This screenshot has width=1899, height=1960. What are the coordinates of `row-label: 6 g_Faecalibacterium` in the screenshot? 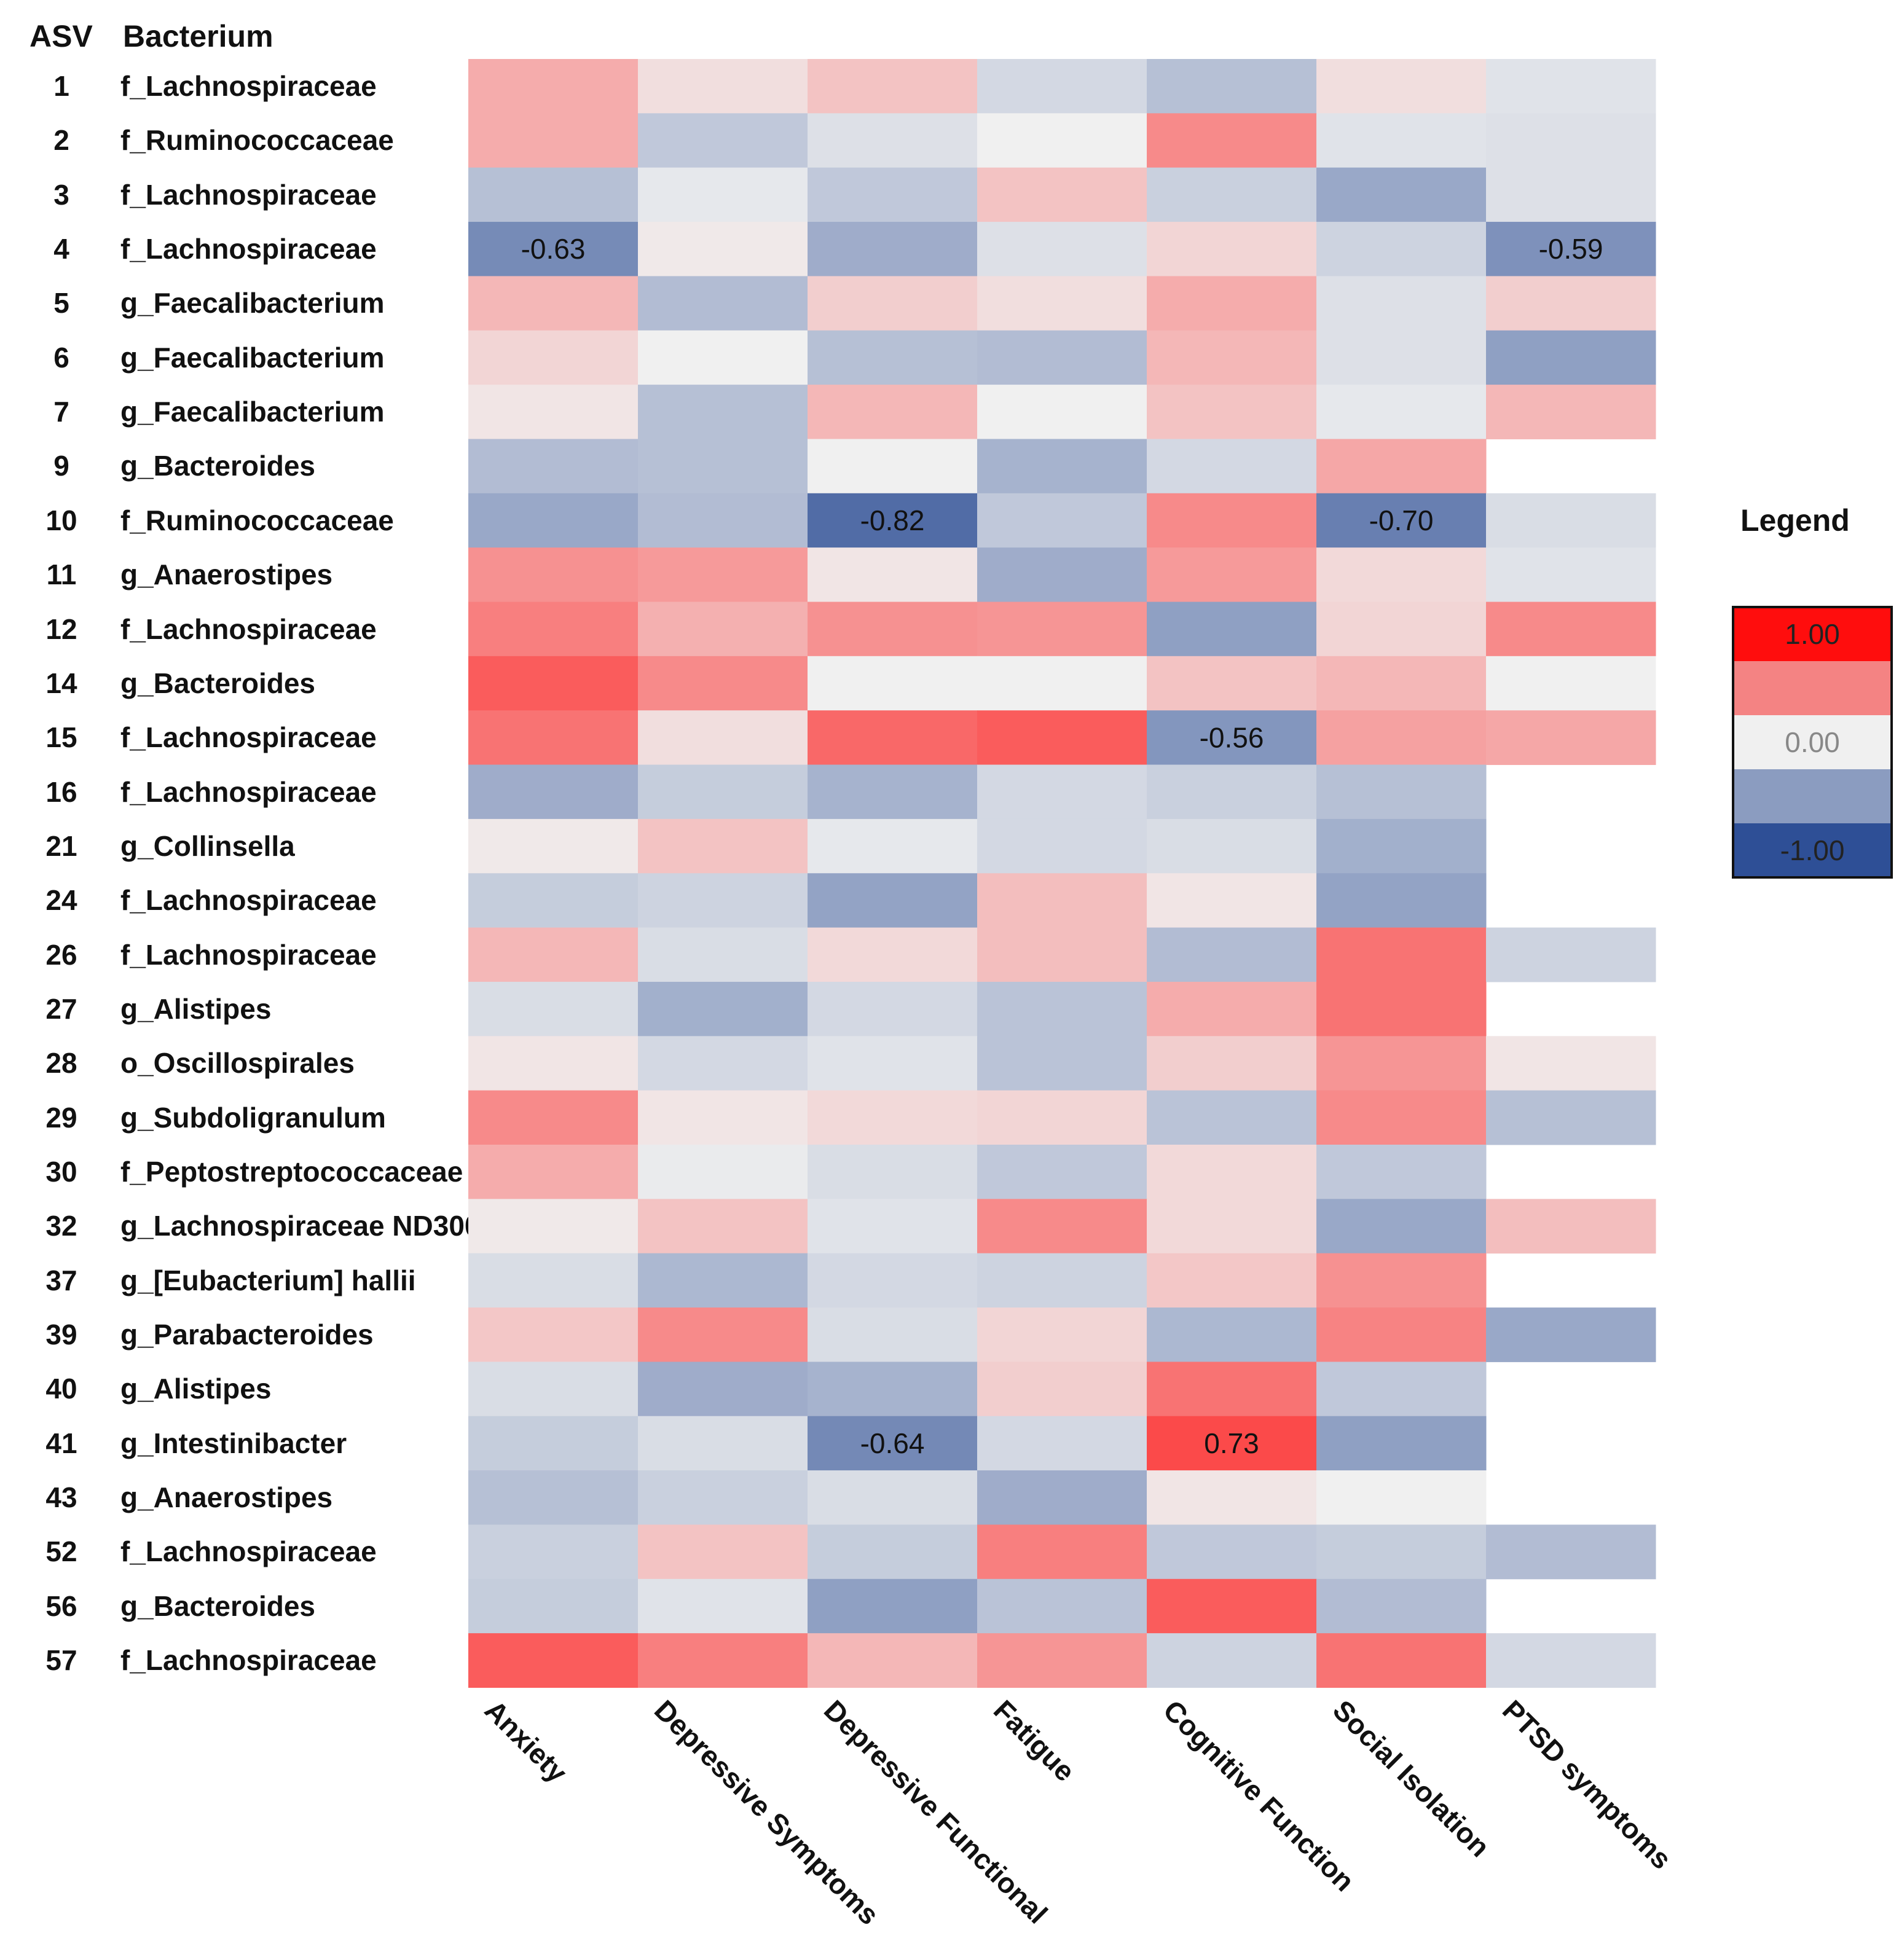 It's located at (233, 358).